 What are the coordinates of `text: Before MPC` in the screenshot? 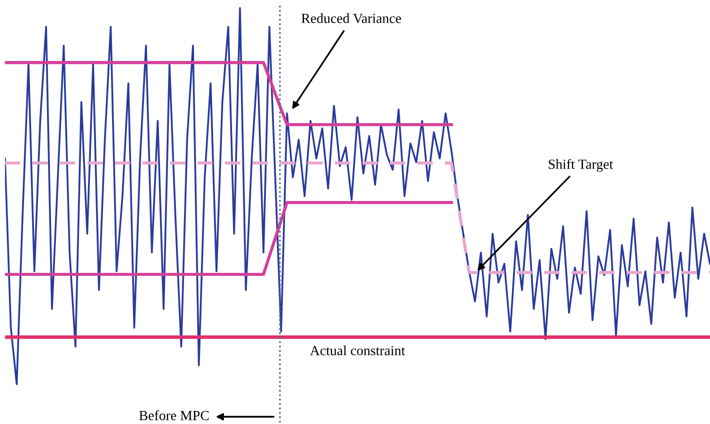 It's located at (174, 415).